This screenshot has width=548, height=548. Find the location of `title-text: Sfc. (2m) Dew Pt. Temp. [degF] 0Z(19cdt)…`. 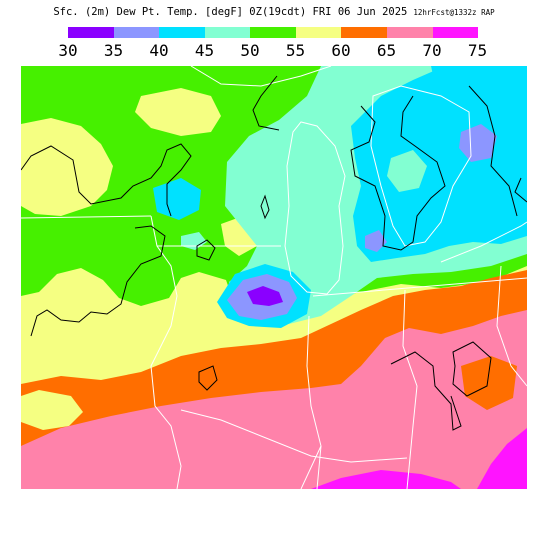

title-text: Sfc. (2m) Dew Pt. Temp. [degF] 0Z(19cdt)… is located at coordinates (230, 12).